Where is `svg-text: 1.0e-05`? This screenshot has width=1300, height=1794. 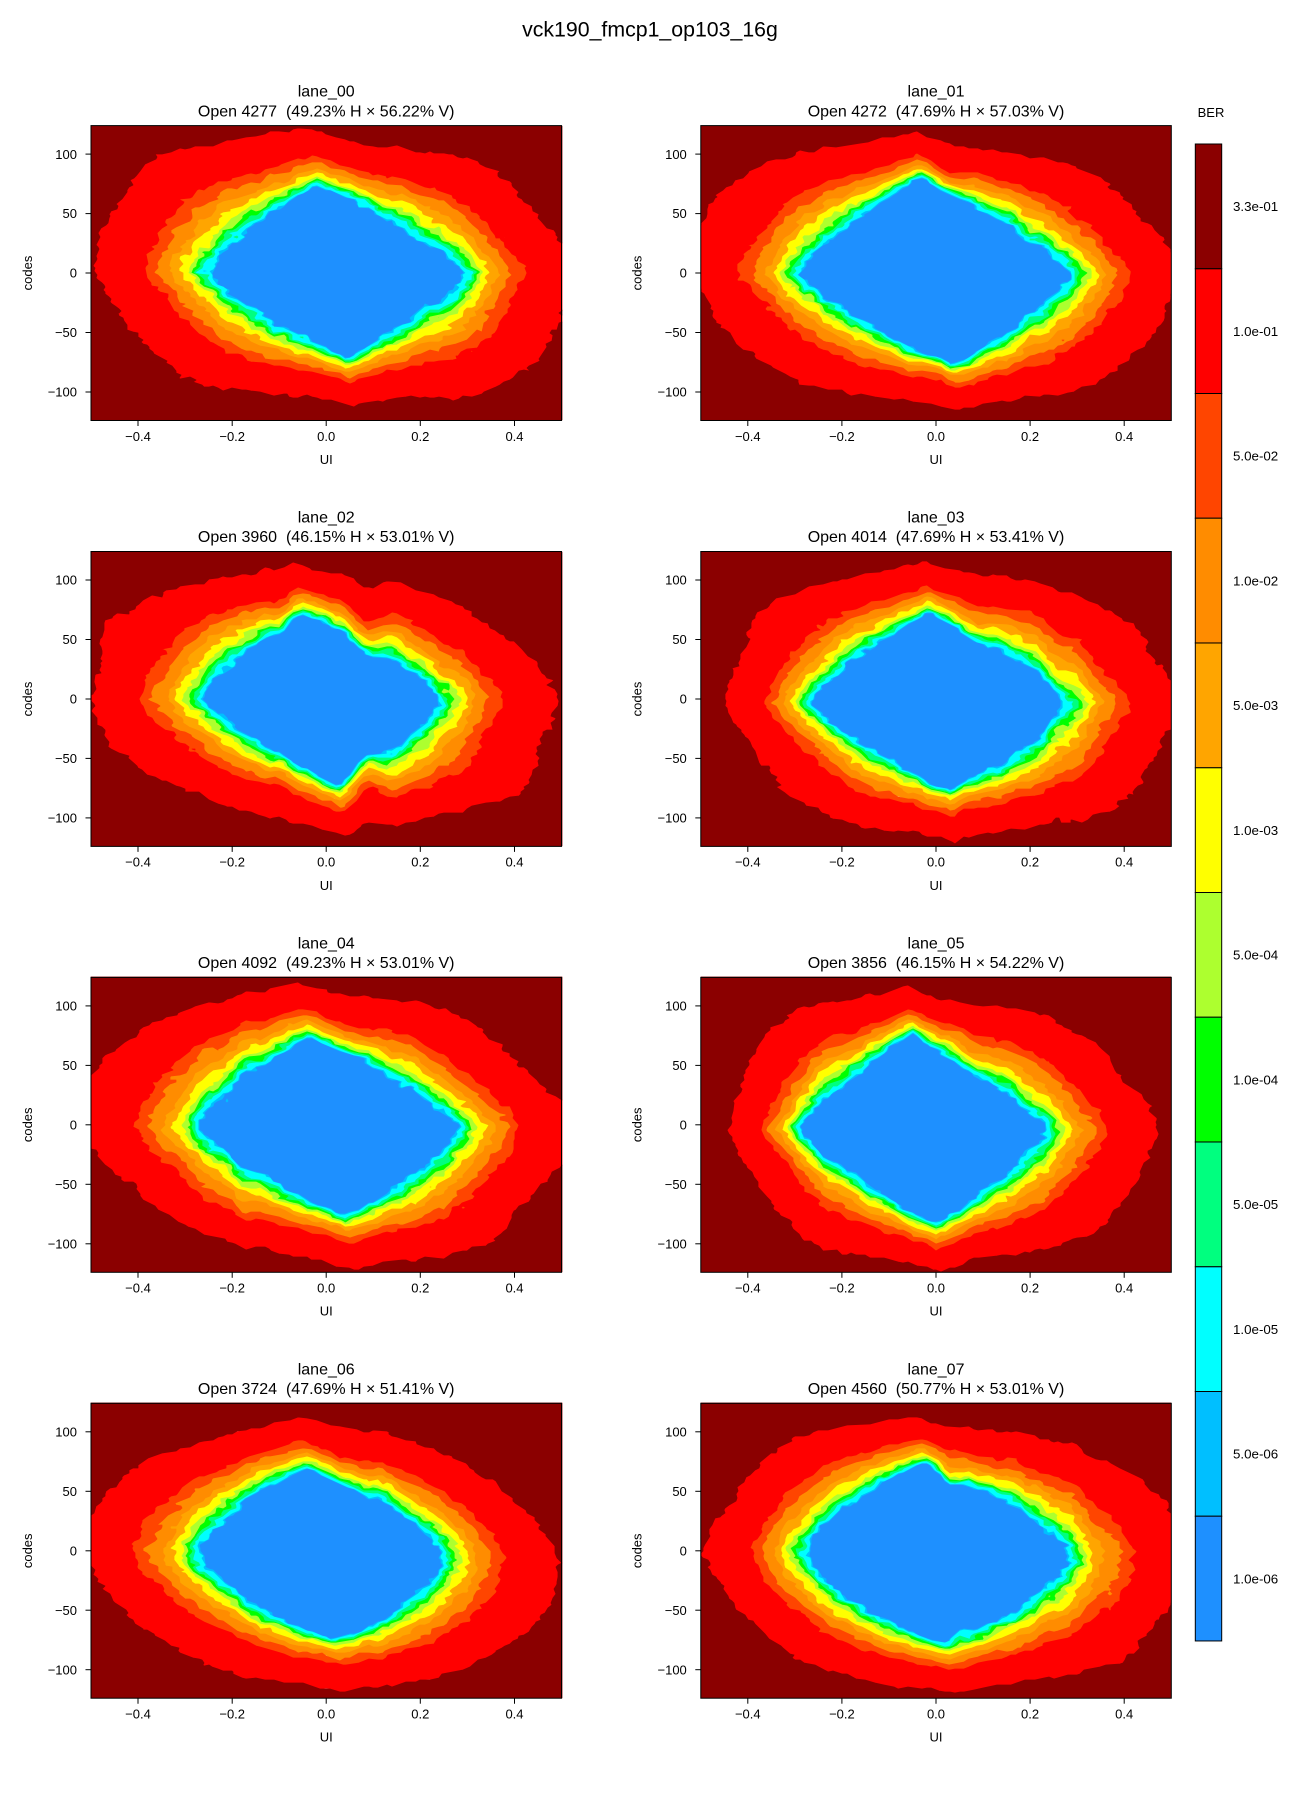
svg-text: 1.0e-05 is located at coordinates (1255, 1329).